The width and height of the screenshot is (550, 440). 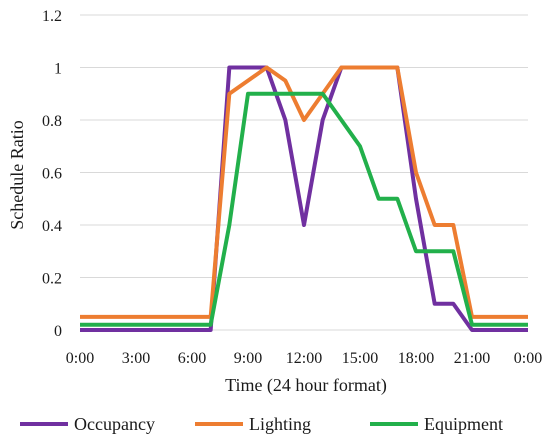 What do you see at coordinates (248, 358) in the screenshot?
I see `x-tick-label: 9:00` at bounding box center [248, 358].